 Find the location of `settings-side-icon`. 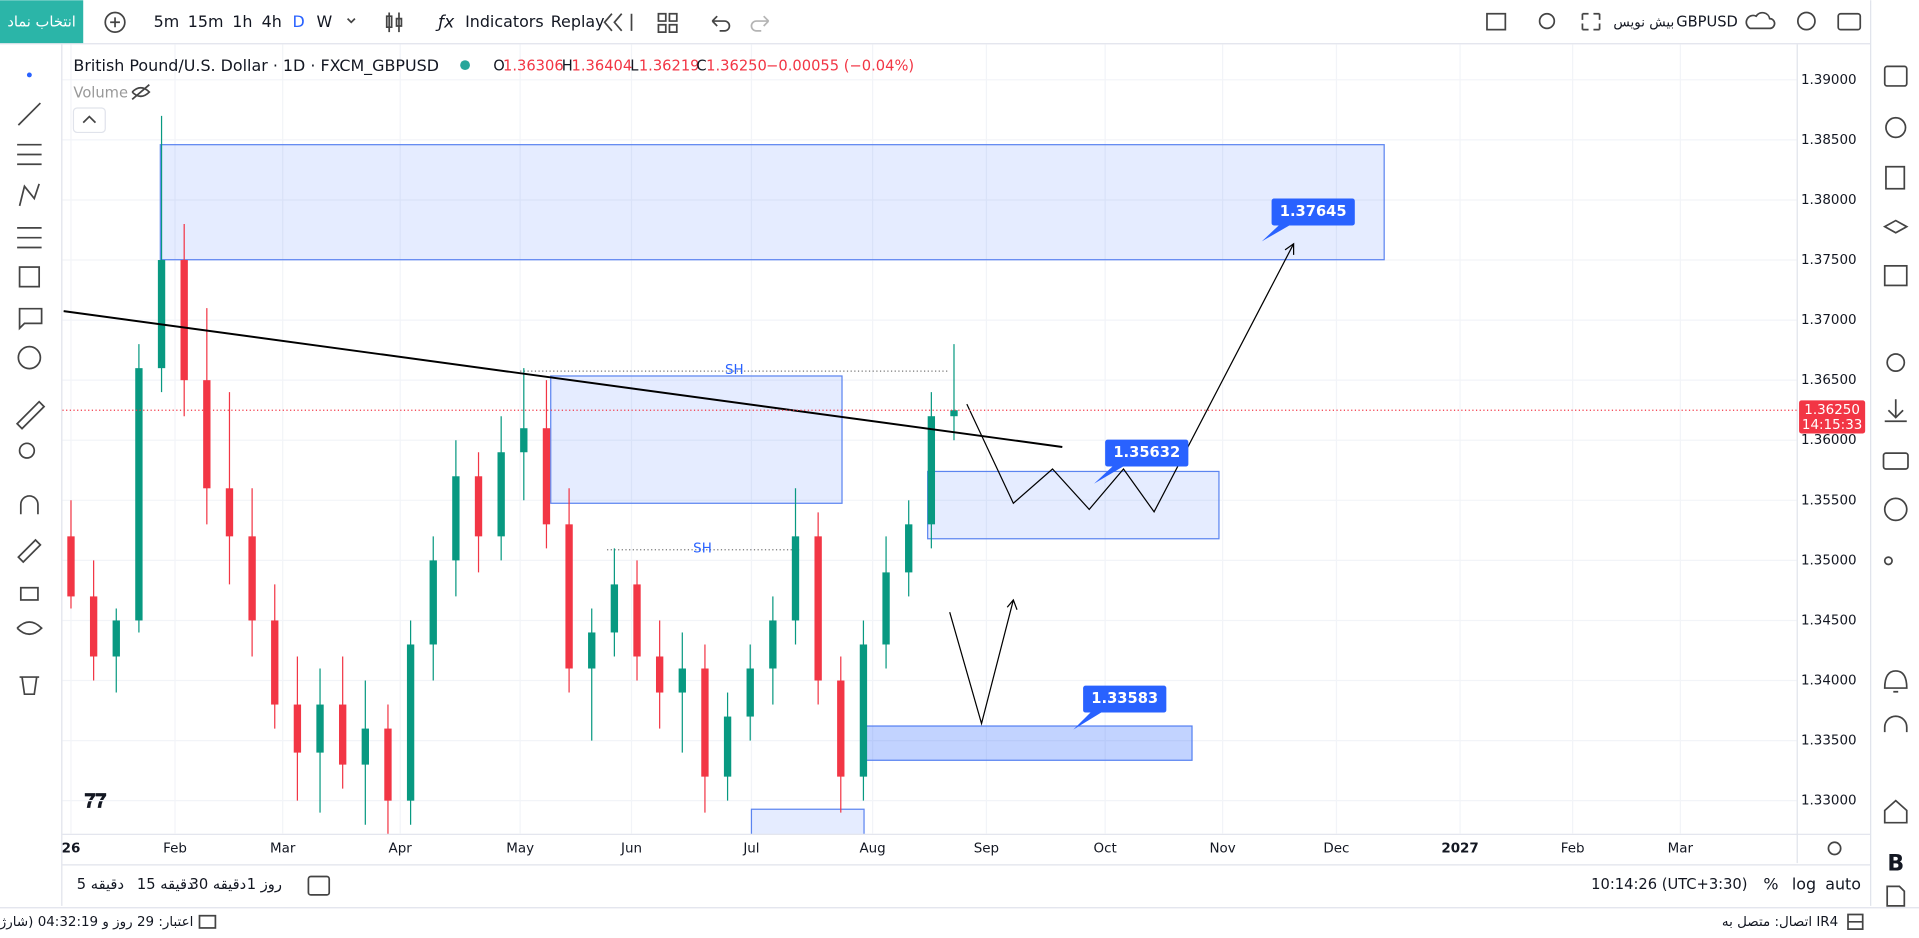

settings-side-icon is located at coordinates (1896, 362).